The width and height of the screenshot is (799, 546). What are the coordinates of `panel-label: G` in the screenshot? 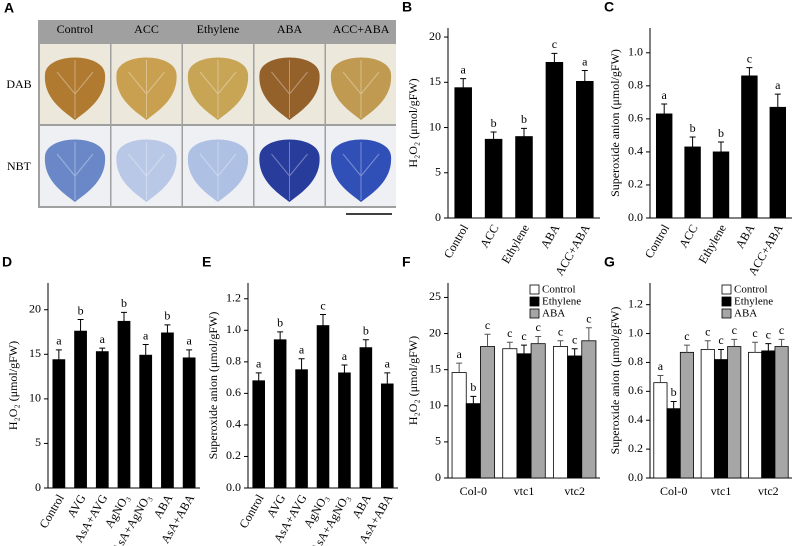 It's located at (609, 262).